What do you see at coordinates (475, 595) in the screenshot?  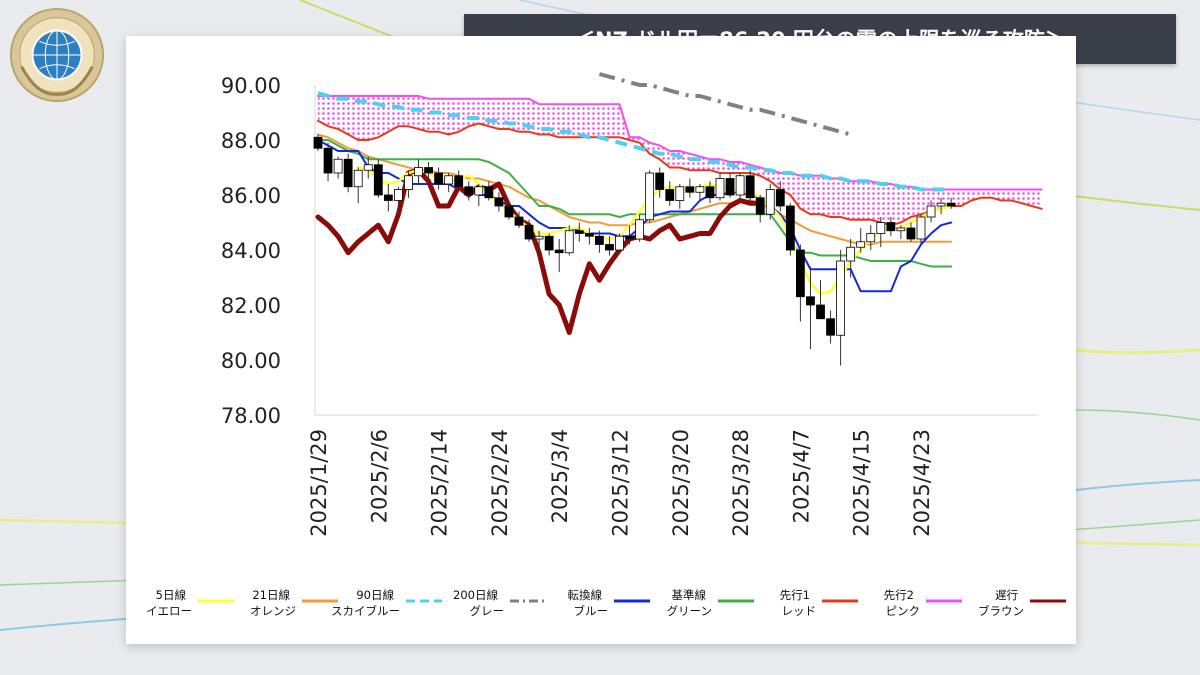 I see `legend-label: 200日線` at bounding box center [475, 595].